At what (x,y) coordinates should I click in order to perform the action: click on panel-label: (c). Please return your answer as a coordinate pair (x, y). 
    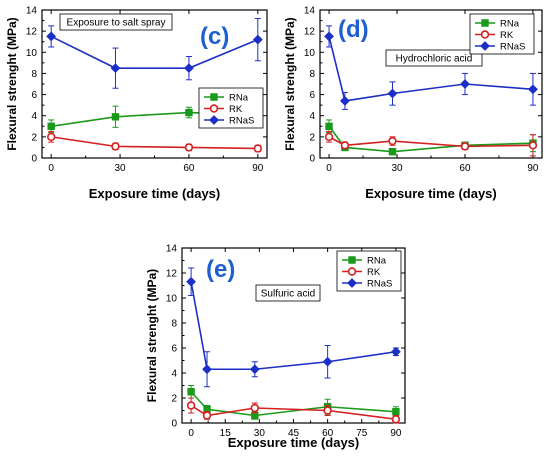
    Looking at the image, I should click on (214, 36).